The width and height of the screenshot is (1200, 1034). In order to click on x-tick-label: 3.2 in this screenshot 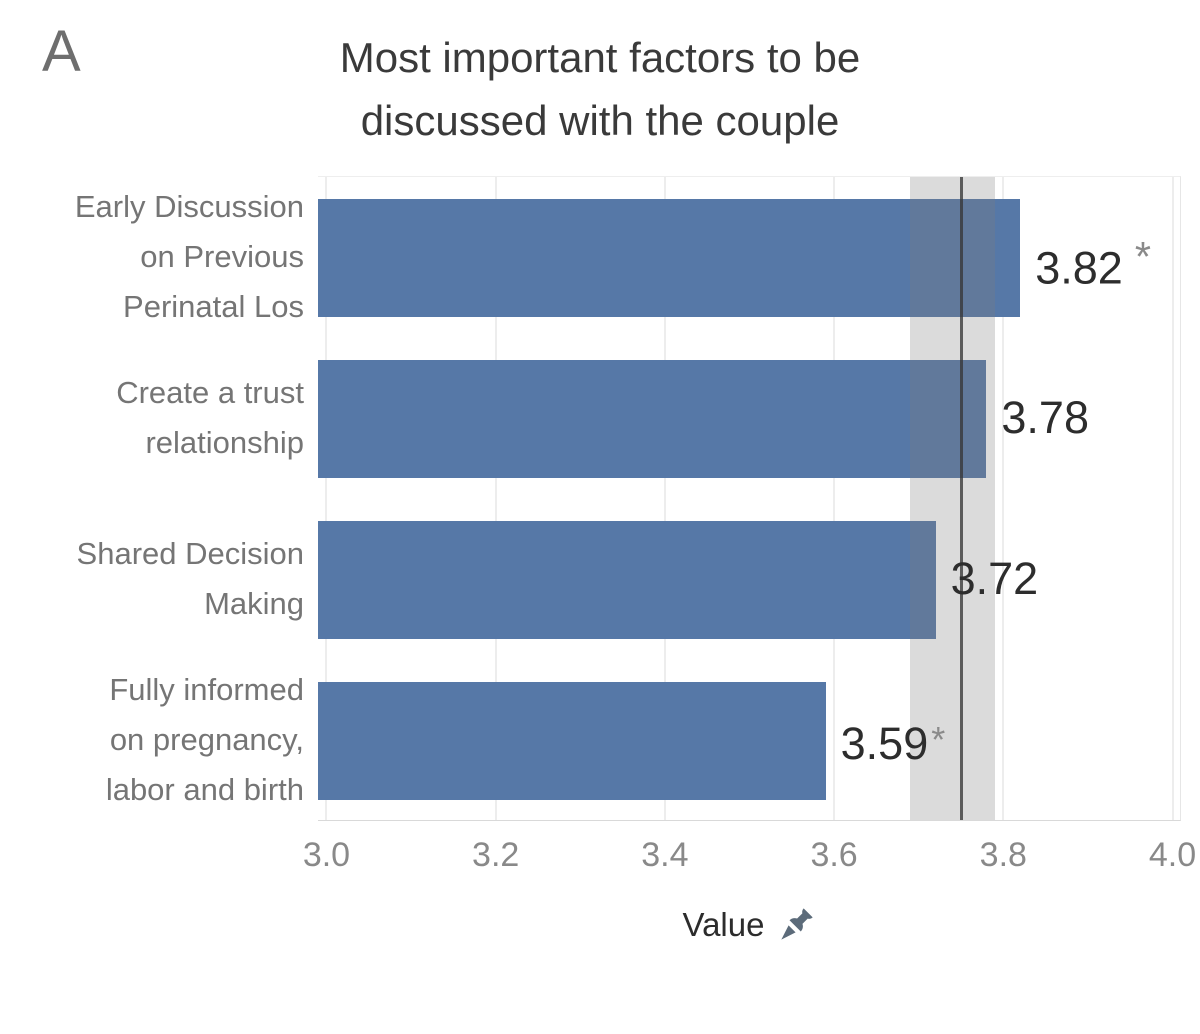, I will do `click(496, 855)`.